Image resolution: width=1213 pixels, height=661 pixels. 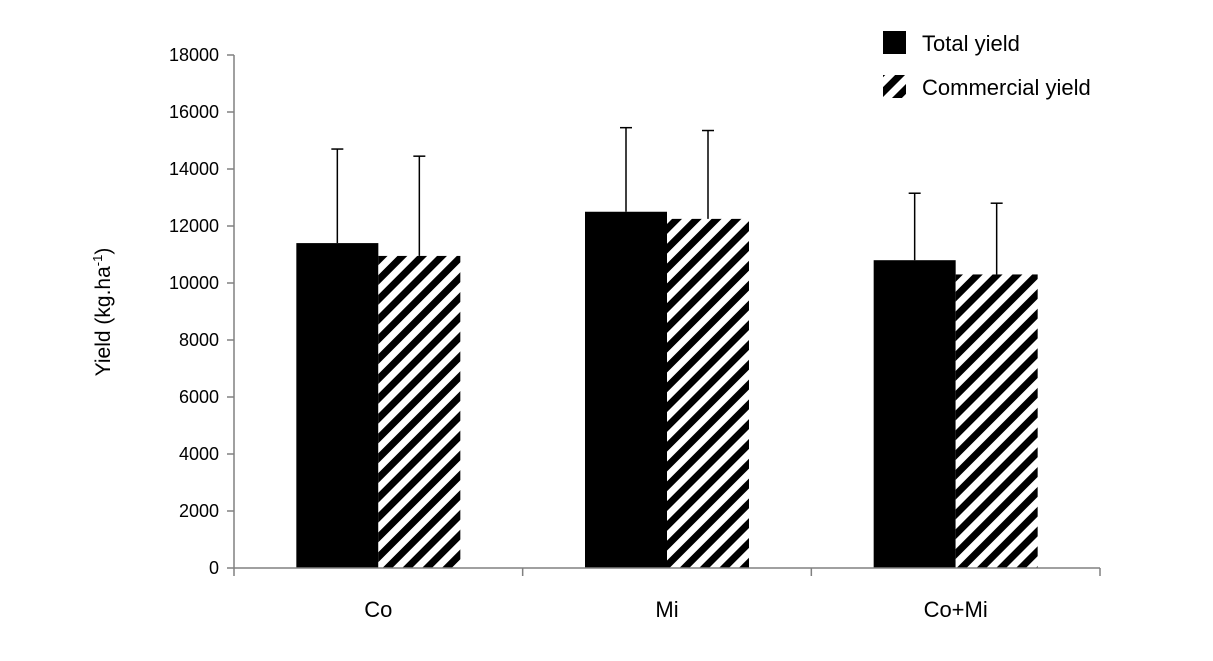 What do you see at coordinates (894, 86) in the screenshot?
I see `legend-swatch-commercial-yield` at bounding box center [894, 86].